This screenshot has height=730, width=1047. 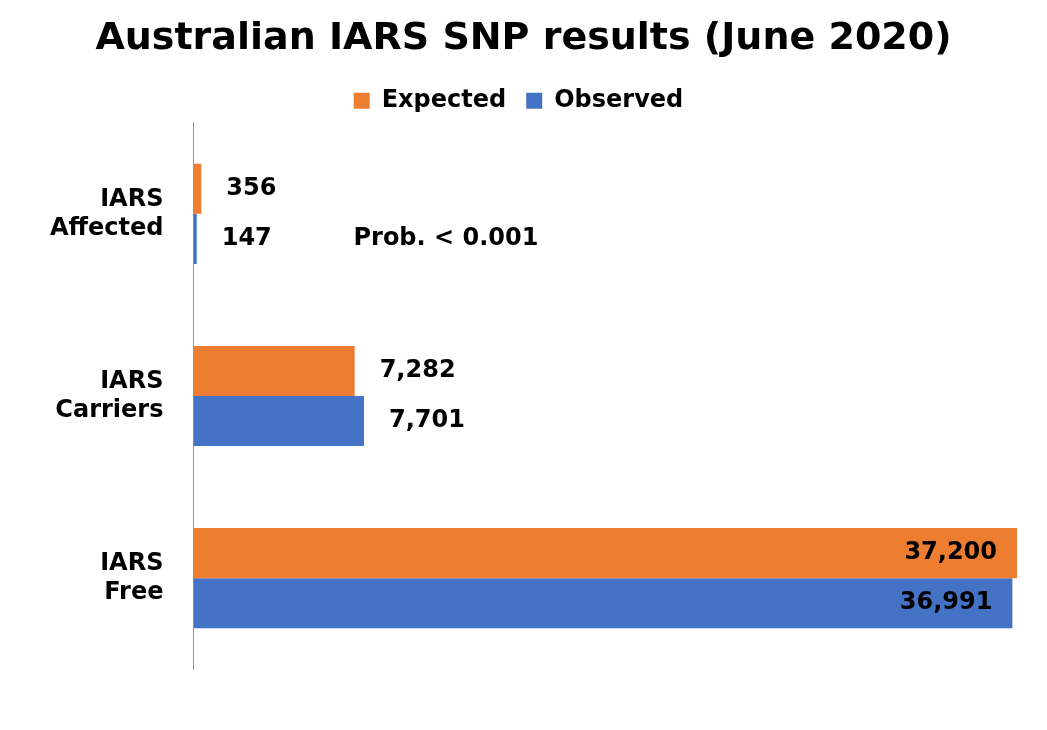 I want to click on legend-label: Expected, so click(x=444, y=99).